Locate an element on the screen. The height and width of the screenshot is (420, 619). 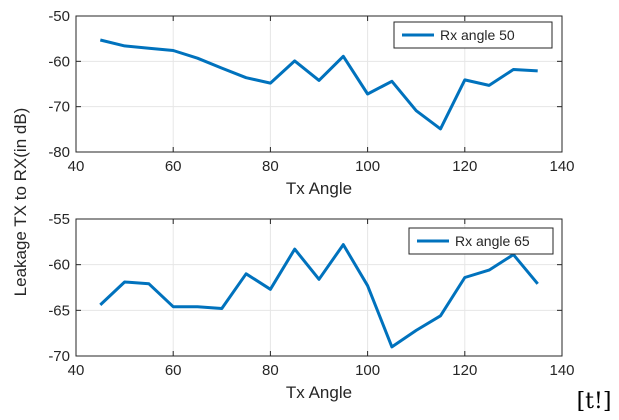
plot-2-y-tick-label: -60 is located at coordinates (59, 265).